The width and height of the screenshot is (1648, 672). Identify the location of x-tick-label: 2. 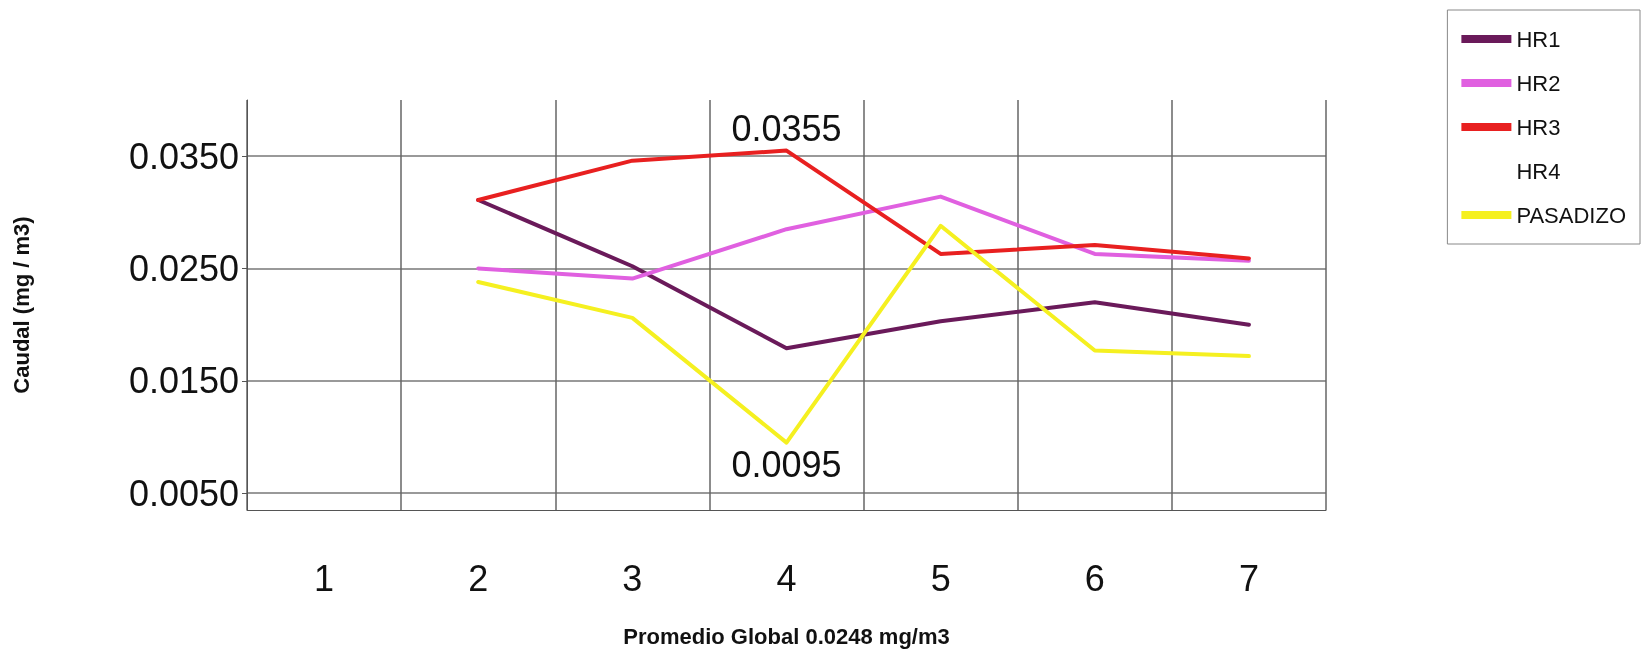
(478, 578).